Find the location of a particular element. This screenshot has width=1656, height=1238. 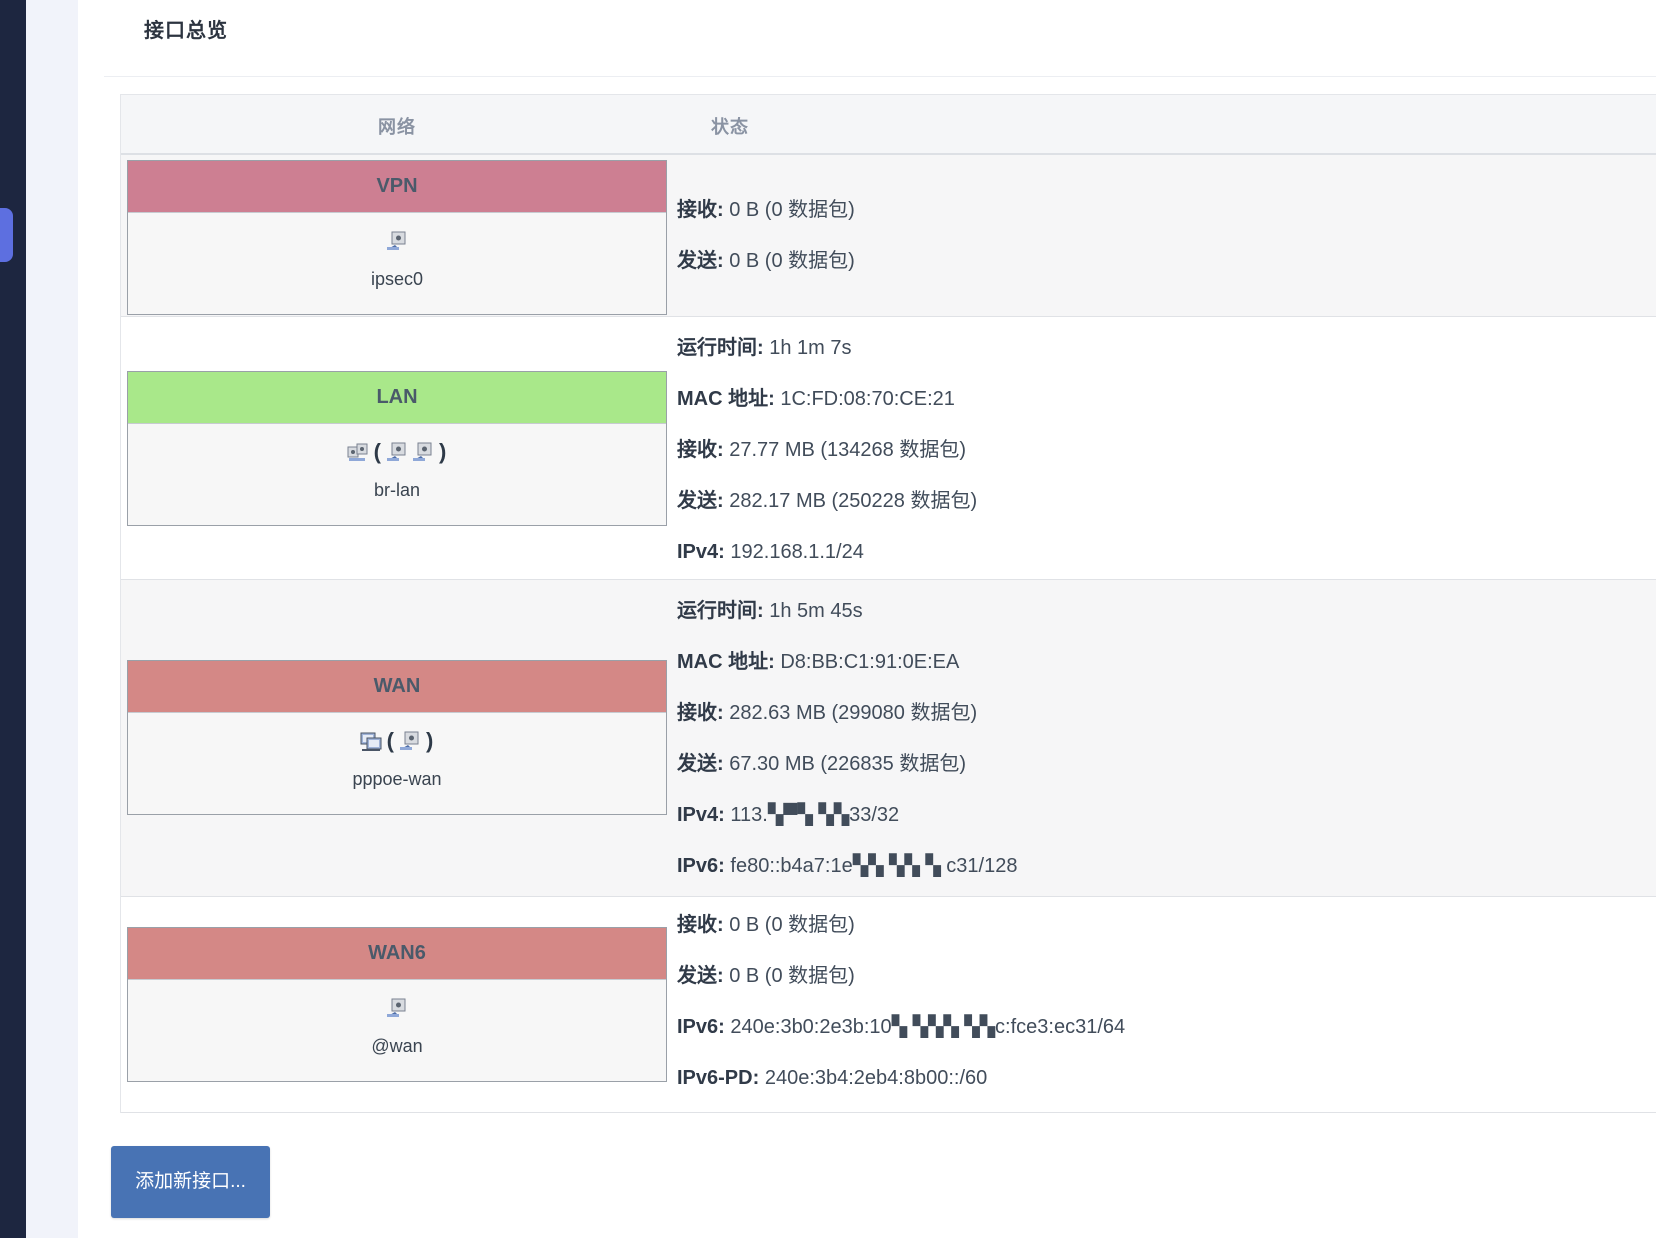

status-line: 运行时间: 1h 5m 45s is located at coordinates (847, 611).